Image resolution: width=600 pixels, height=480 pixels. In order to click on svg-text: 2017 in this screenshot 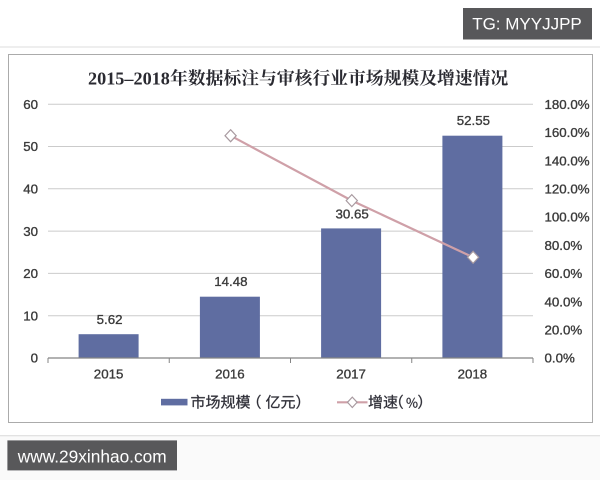, I will do `click(351, 374)`.